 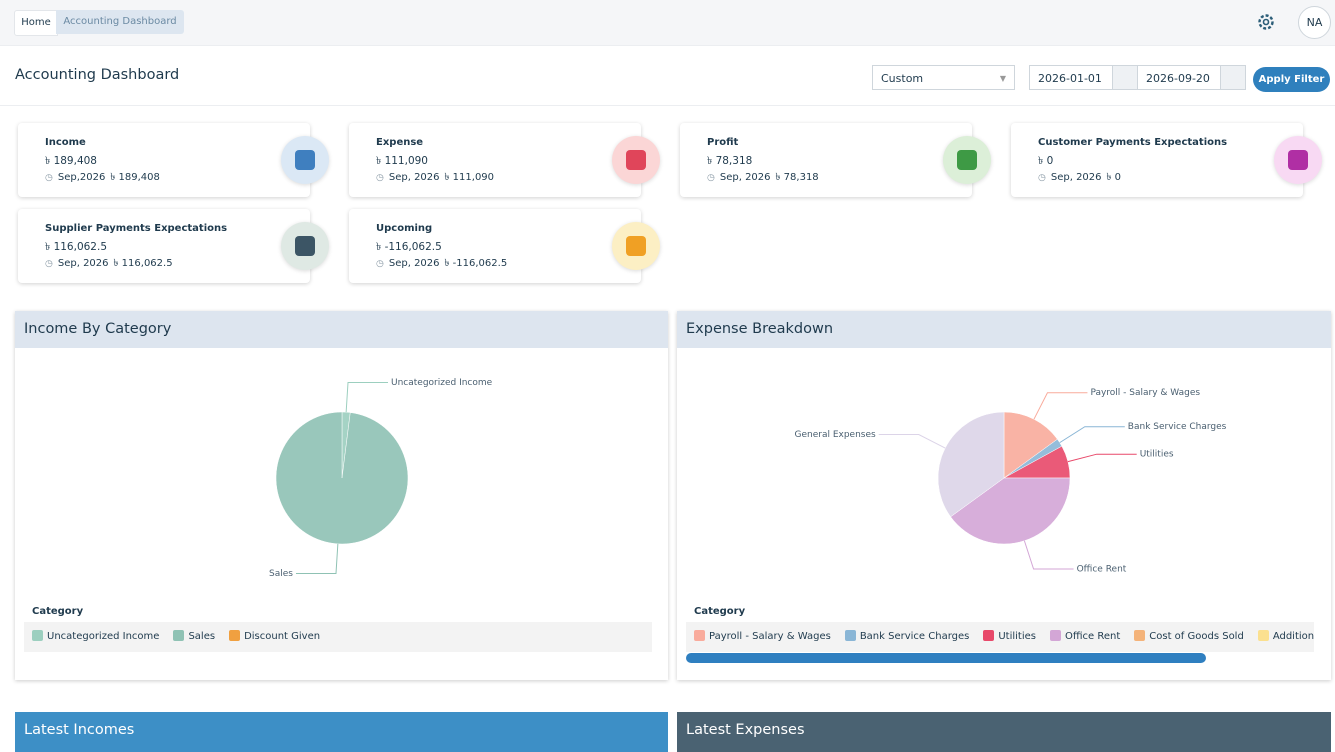 What do you see at coordinates (143, 263) in the screenshot?
I see `card-period-amount: ৳ 116,062.5` at bounding box center [143, 263].